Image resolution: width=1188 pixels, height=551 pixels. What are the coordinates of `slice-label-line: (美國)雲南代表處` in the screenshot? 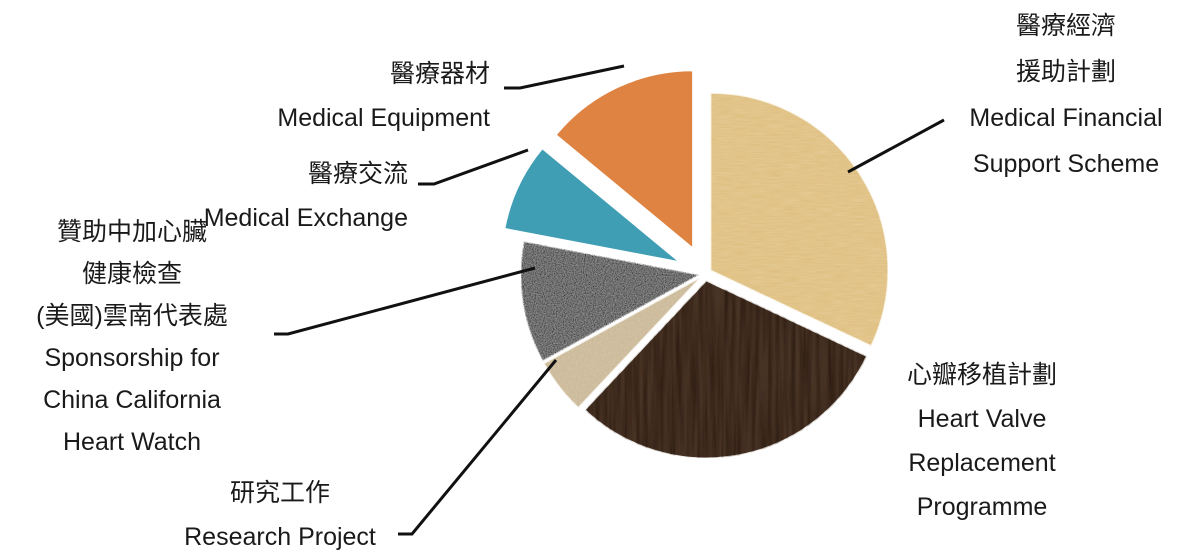 It's located at (132, 316).